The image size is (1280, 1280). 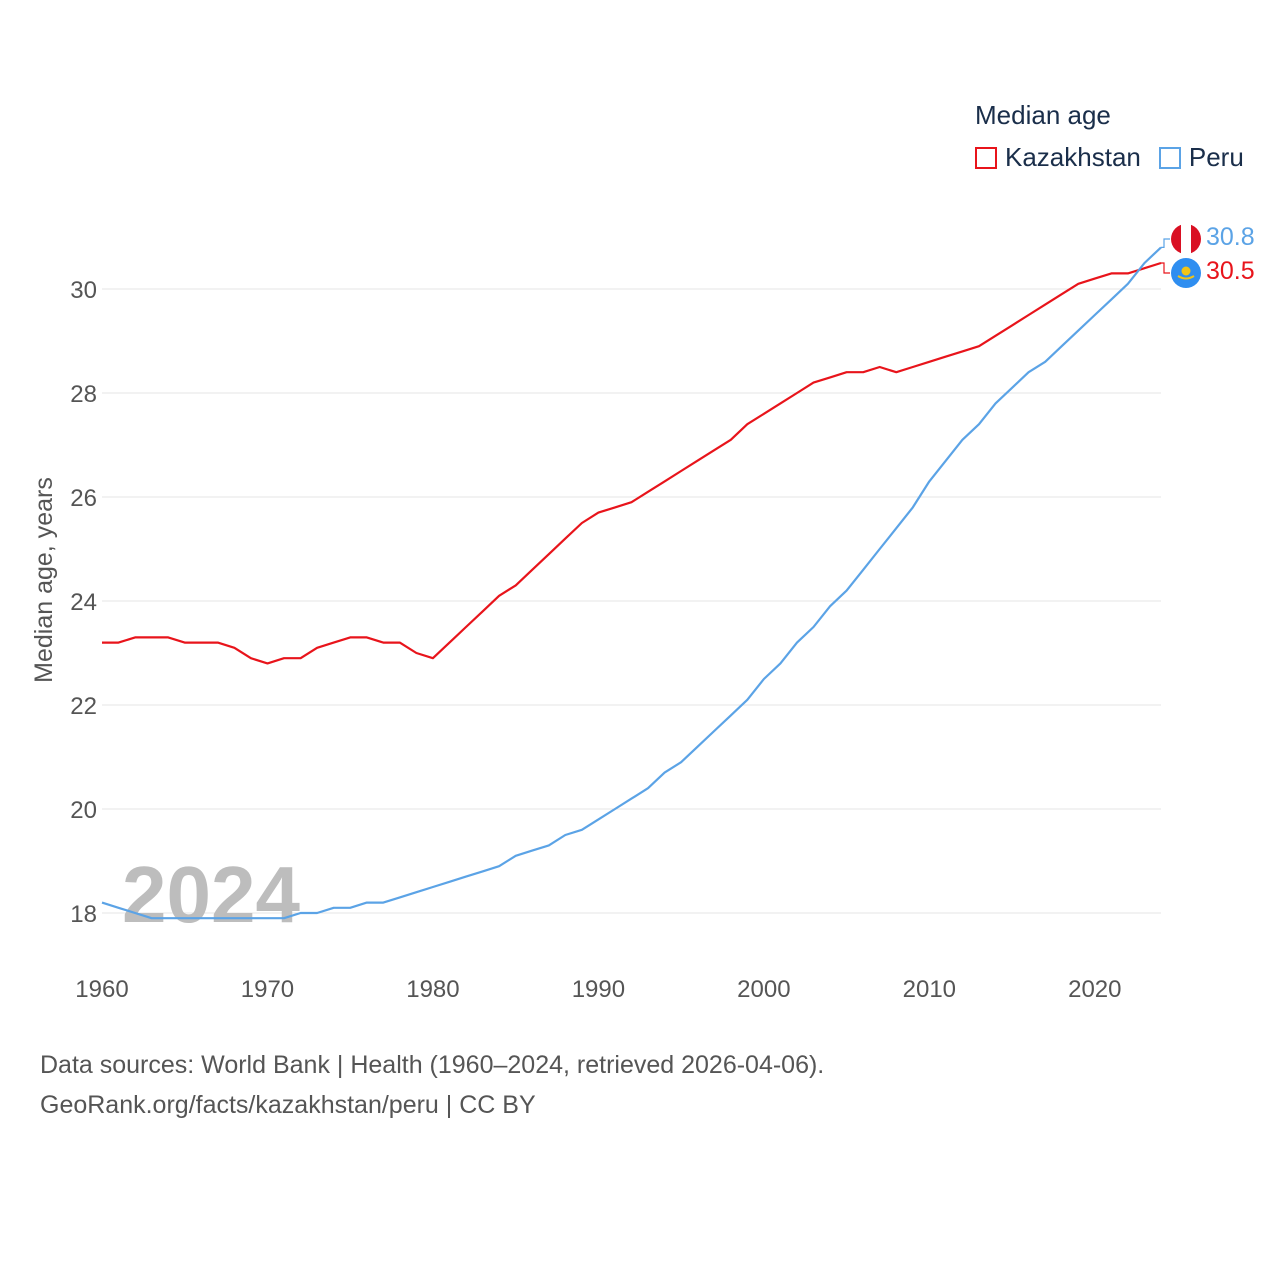 I want to click on y-tick-28: 28, so click(x=83, y=394).